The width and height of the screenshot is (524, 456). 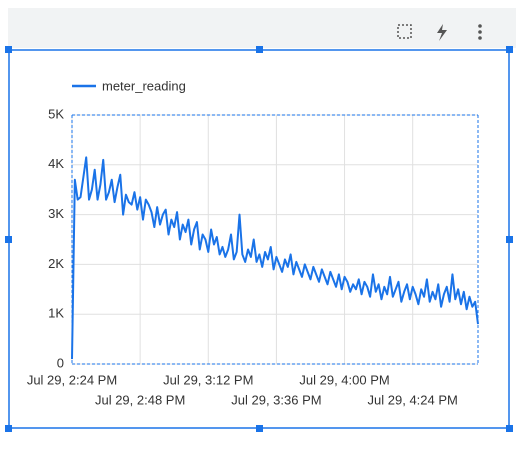 What do you see at coordinates (140, 399) in the screenshot?
I see `x-tick-label: Jul 29, 2:48 PM` at bounding box center [140, 399].